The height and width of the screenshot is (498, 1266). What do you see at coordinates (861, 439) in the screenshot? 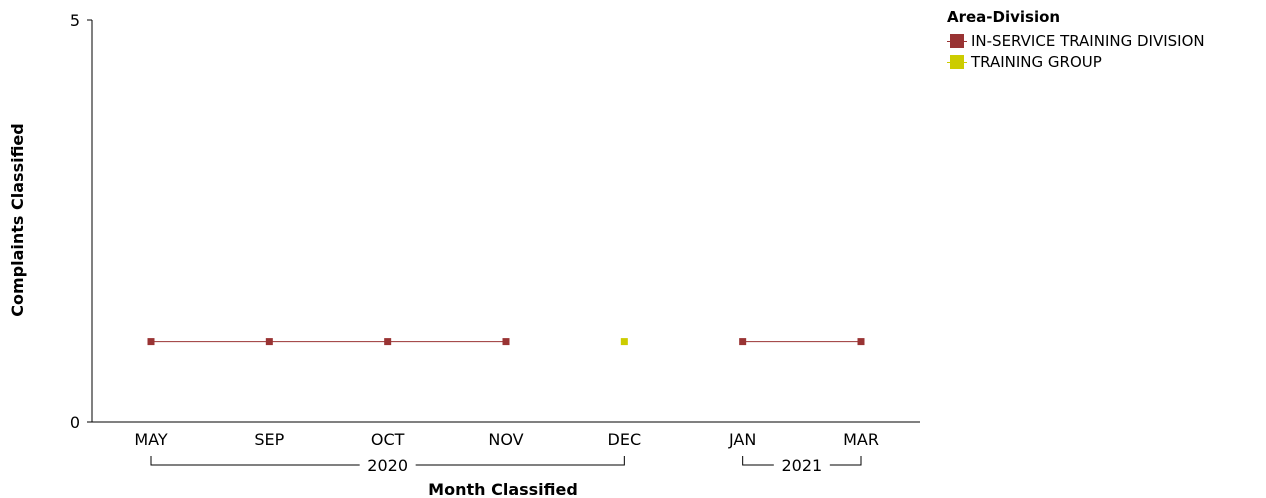
I see `x-tick-label: MAR` at bounding box center [861, 439].